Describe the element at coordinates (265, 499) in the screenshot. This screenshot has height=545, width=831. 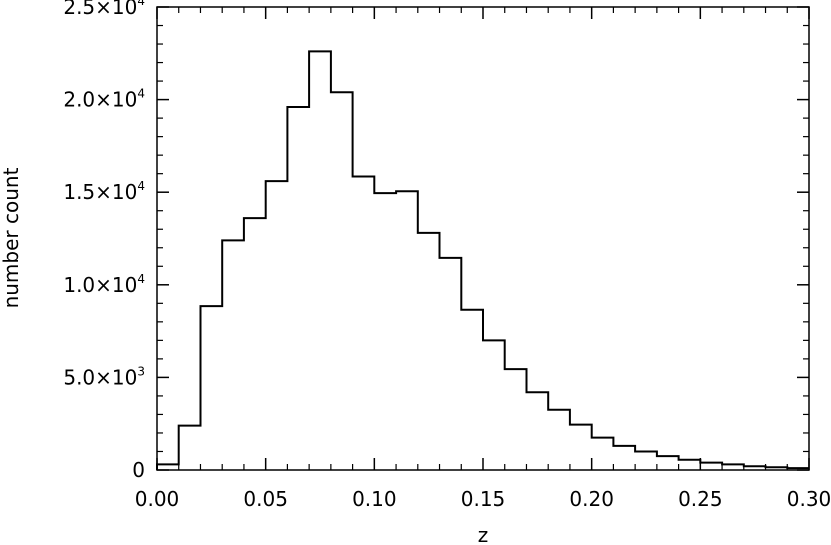
I see `x-tick-label: 0.05` at that location.